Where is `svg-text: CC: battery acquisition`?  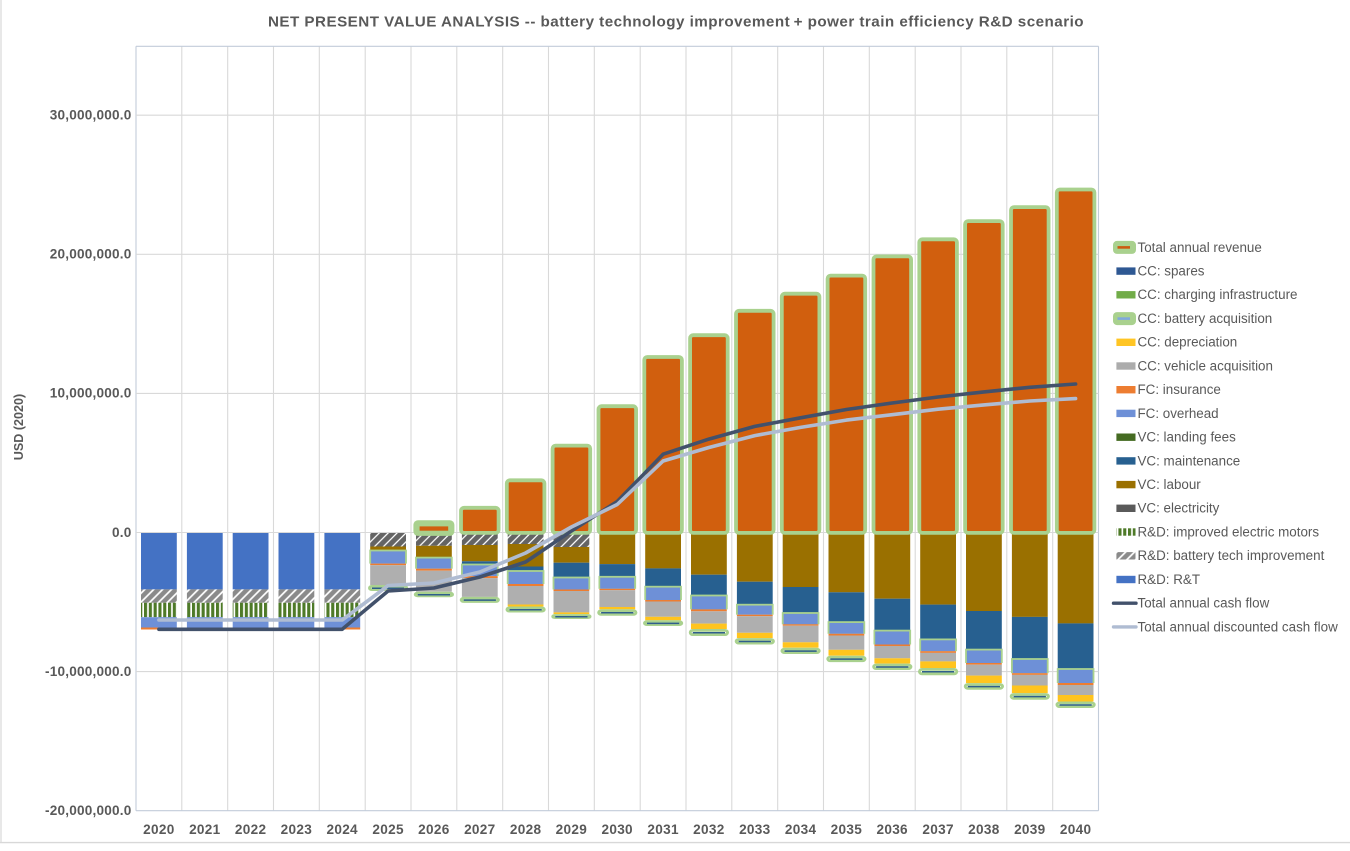 svg-text: CC: battery acquisition is located at coordinates (1205, 318).